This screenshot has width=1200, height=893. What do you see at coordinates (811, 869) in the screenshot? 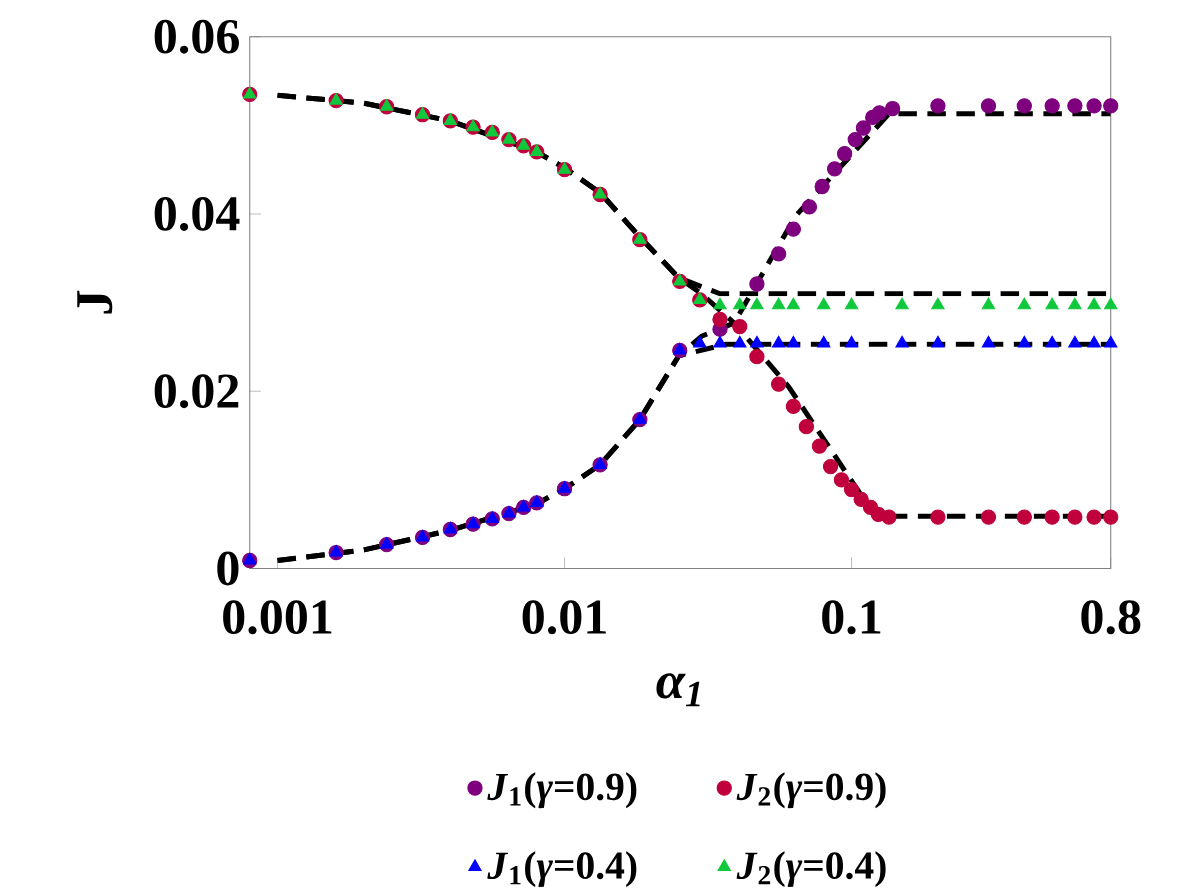
I see `legend-label: J$_{2}$(γ=0.4)` at bounding box center [811, 869].